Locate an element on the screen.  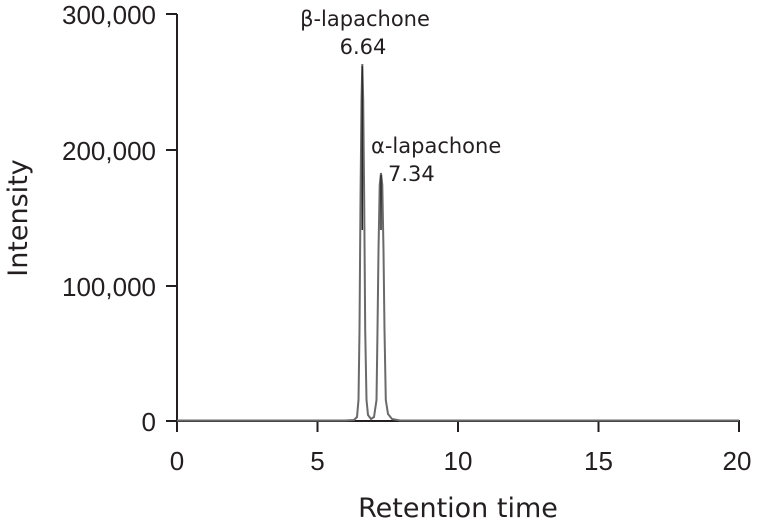
x-tick-label: 0 is located at coordinates (177, 461).